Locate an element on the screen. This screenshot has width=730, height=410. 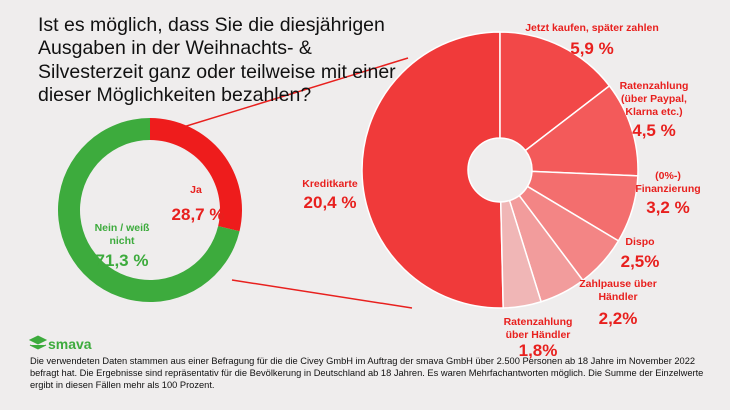
segment-label: Ratenzahlung (über Paypal, Klarna etc.) is located at coordinates (654, 99).